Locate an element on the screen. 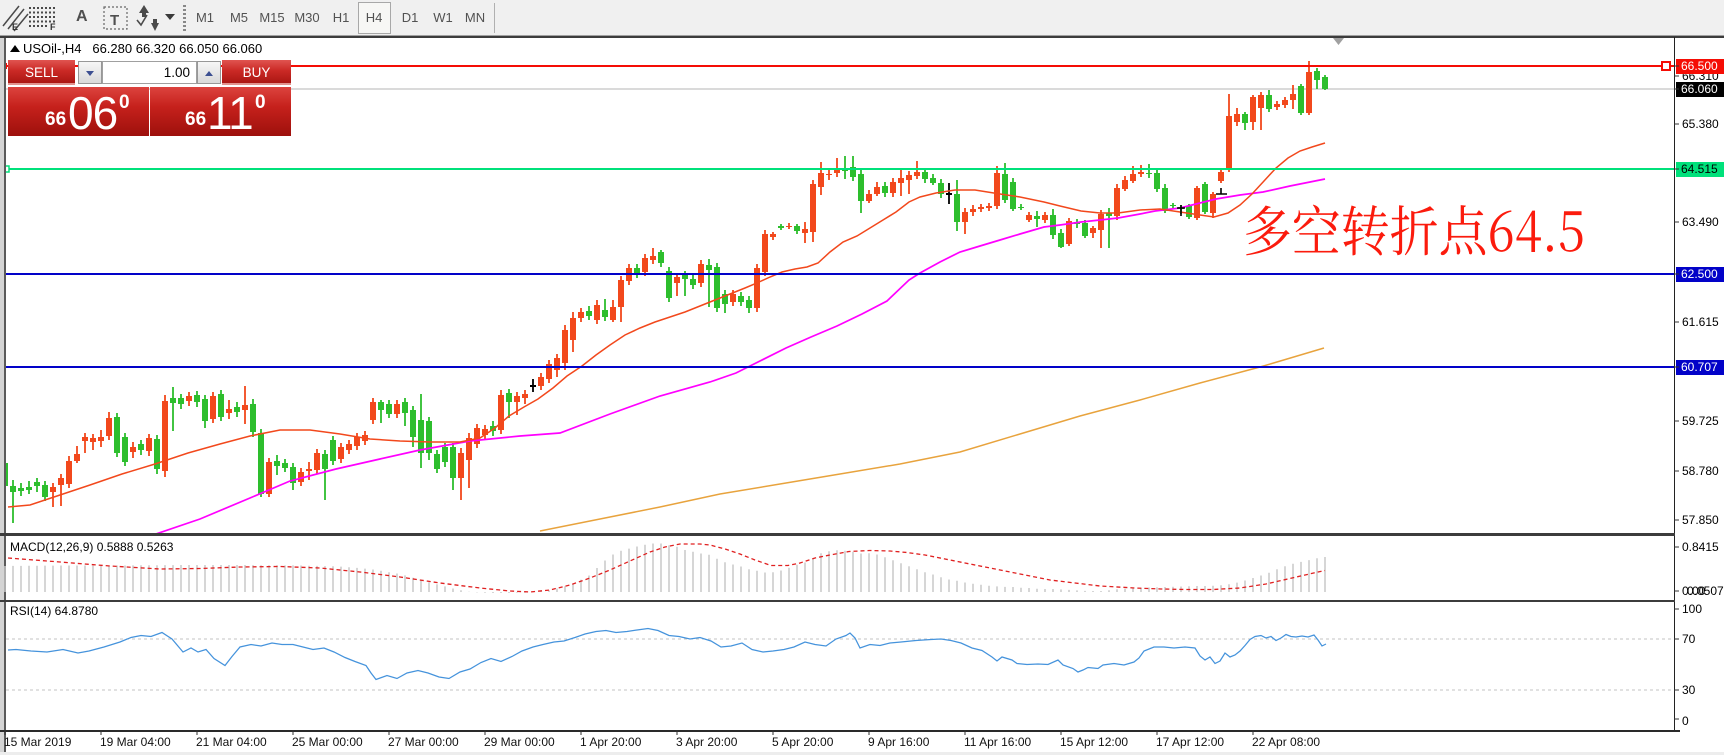 Image resolution: width=1724 pixels, height=755 pixels. svg-text: T is located at coordinates (114, 20).